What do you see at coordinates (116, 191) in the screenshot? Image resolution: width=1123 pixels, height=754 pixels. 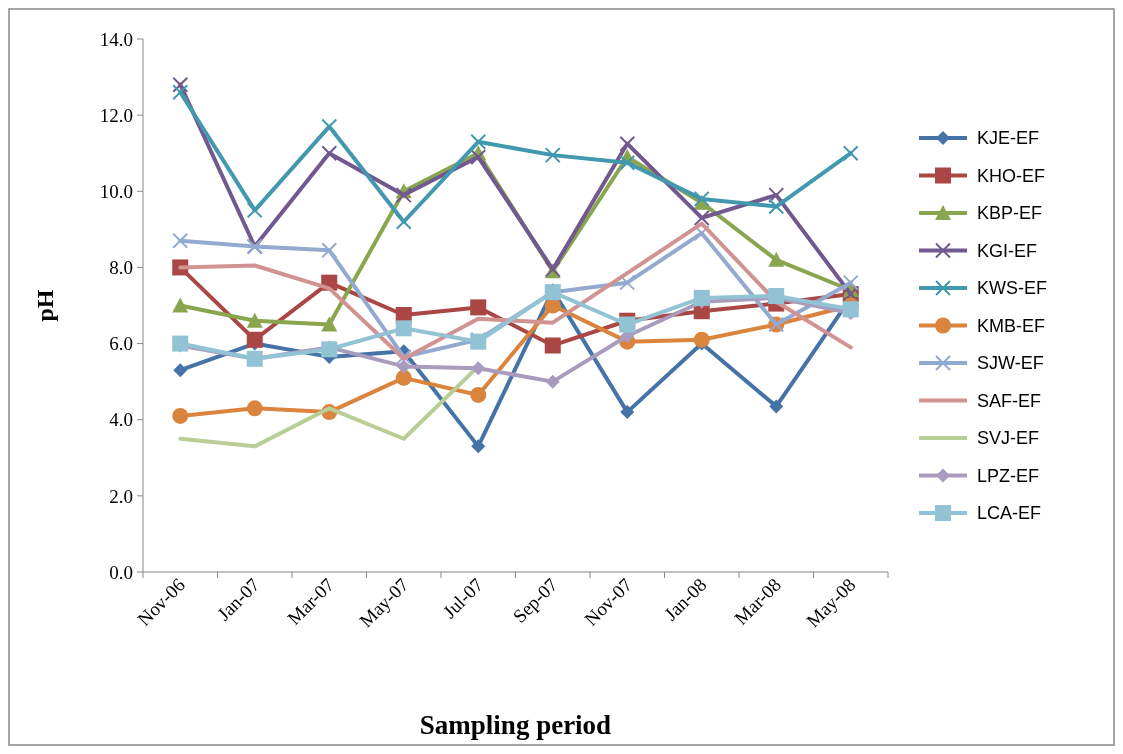 I see `y-tick-label: 10.0` at bounding box center [116, 191].